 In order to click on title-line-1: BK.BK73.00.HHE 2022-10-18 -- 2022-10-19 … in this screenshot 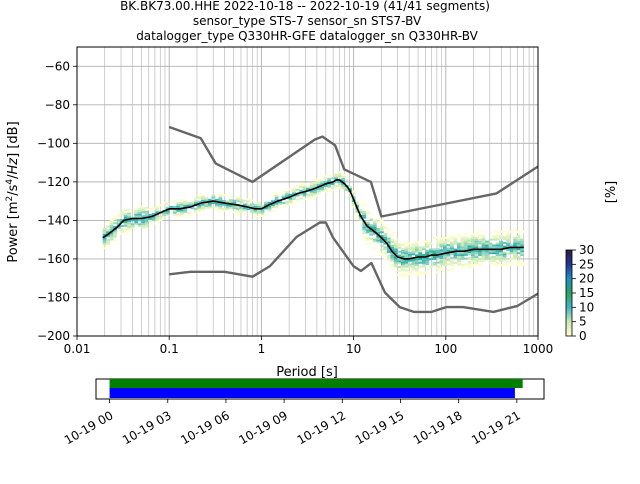, I will do `click(305, 6)`.